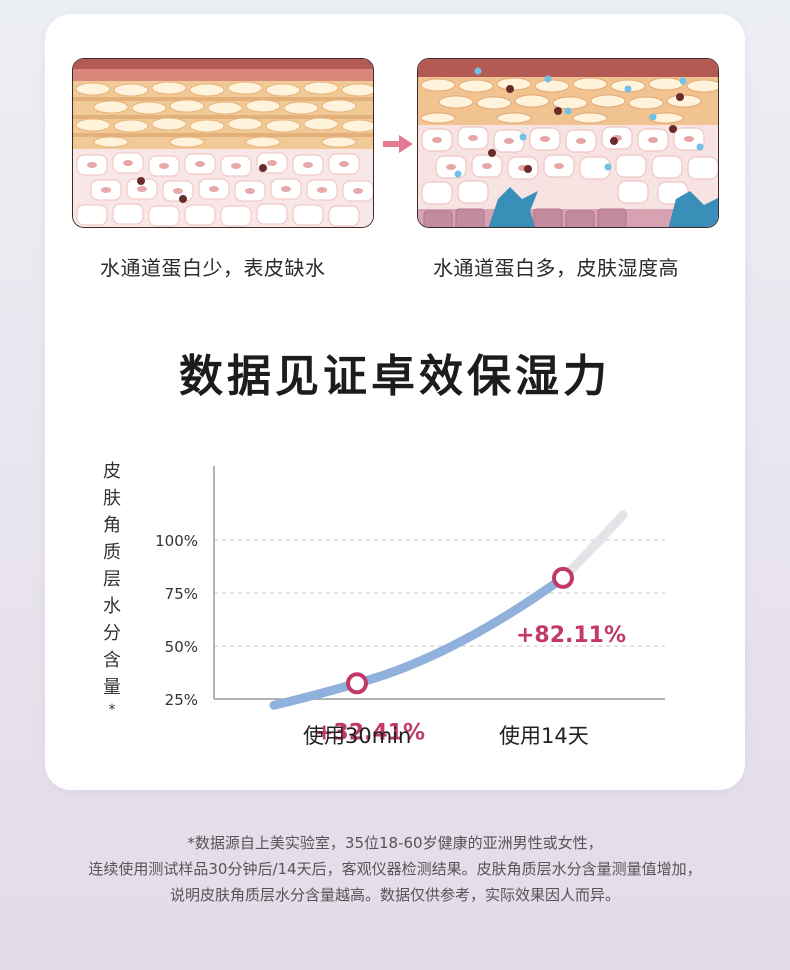 This screenshot has height=970, width=790. What do you see at coordinates (395, 376) in the screenshot?
I see `page-headline: 数据见证卓效保湿力` at bounding box center [395, 376].